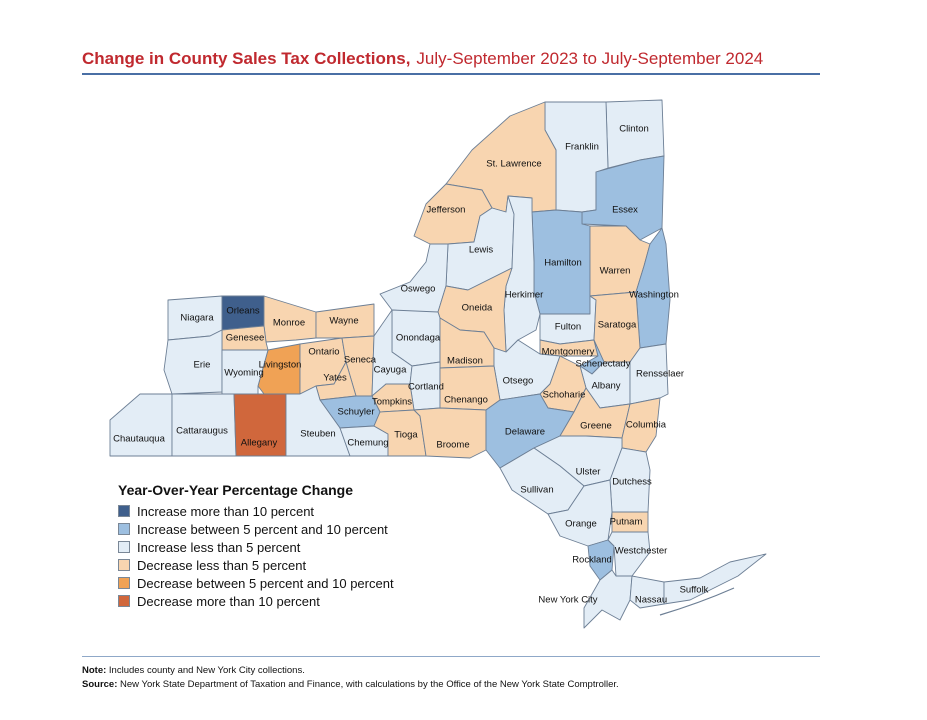 The image size is (927, 720). What do you see at coordinates (259, 443) in the screenshot?
I see `county-label-allegany: Allegany` at bounding box center [259, 443].